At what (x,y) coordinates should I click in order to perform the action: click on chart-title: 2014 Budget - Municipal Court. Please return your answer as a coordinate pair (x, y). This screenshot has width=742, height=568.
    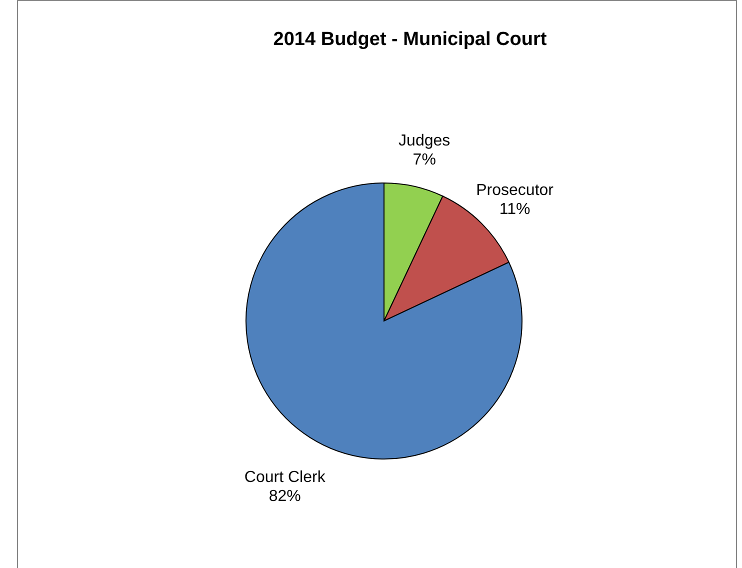
    Looking at the image, I should click on (410, 39).